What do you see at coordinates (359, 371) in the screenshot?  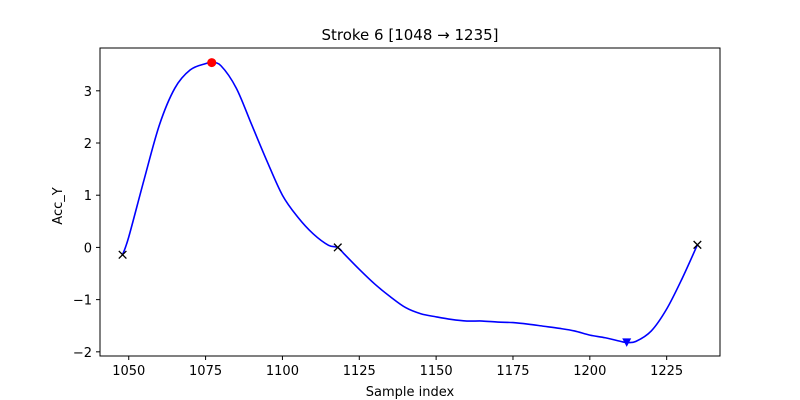 I see `x-tick-label: 1125` at bounding box center [359, 371].